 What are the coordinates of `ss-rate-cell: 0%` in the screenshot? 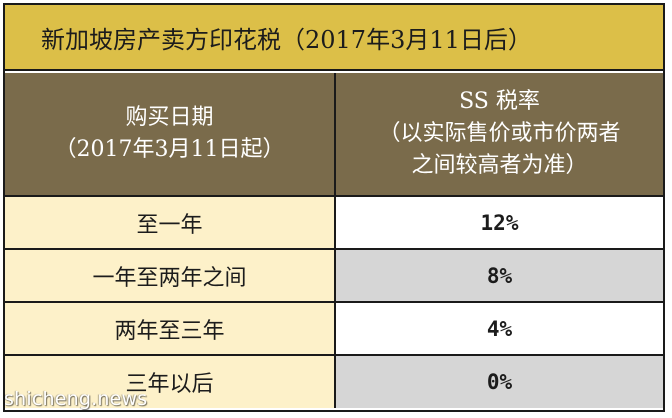 It's located at (499, 382).